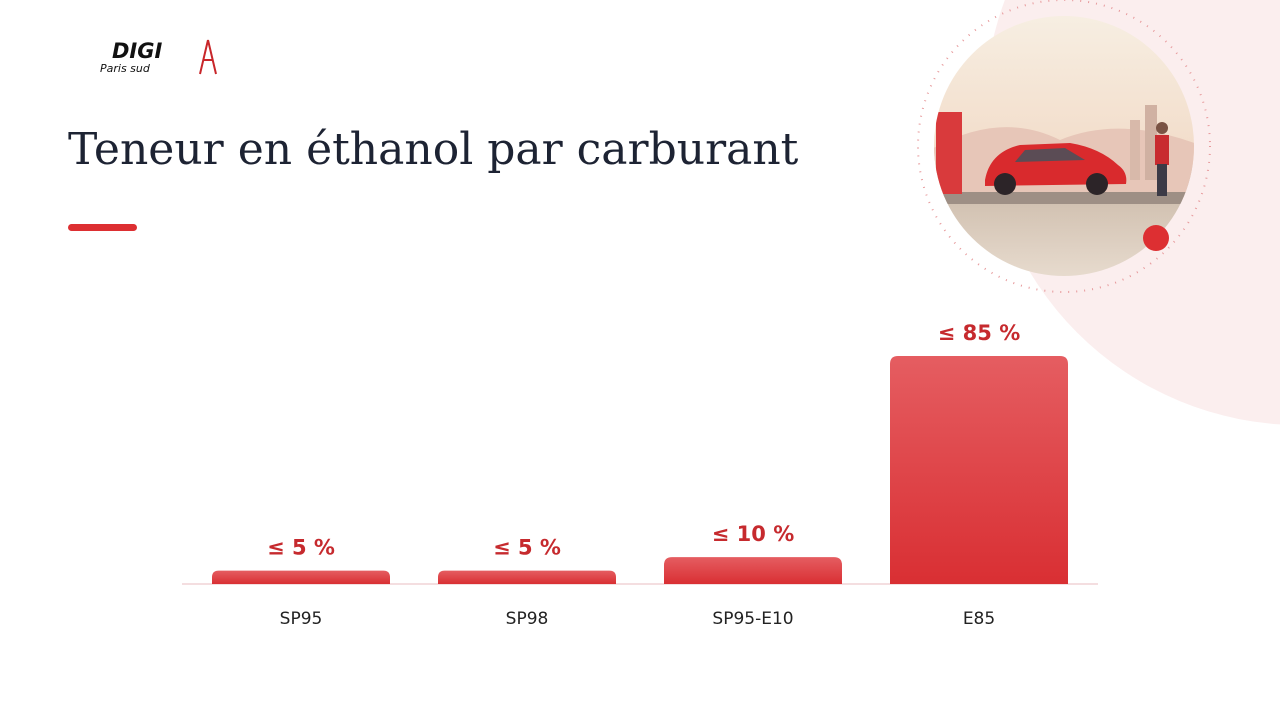  I want to click on accent-dot, so click(1156, 238).